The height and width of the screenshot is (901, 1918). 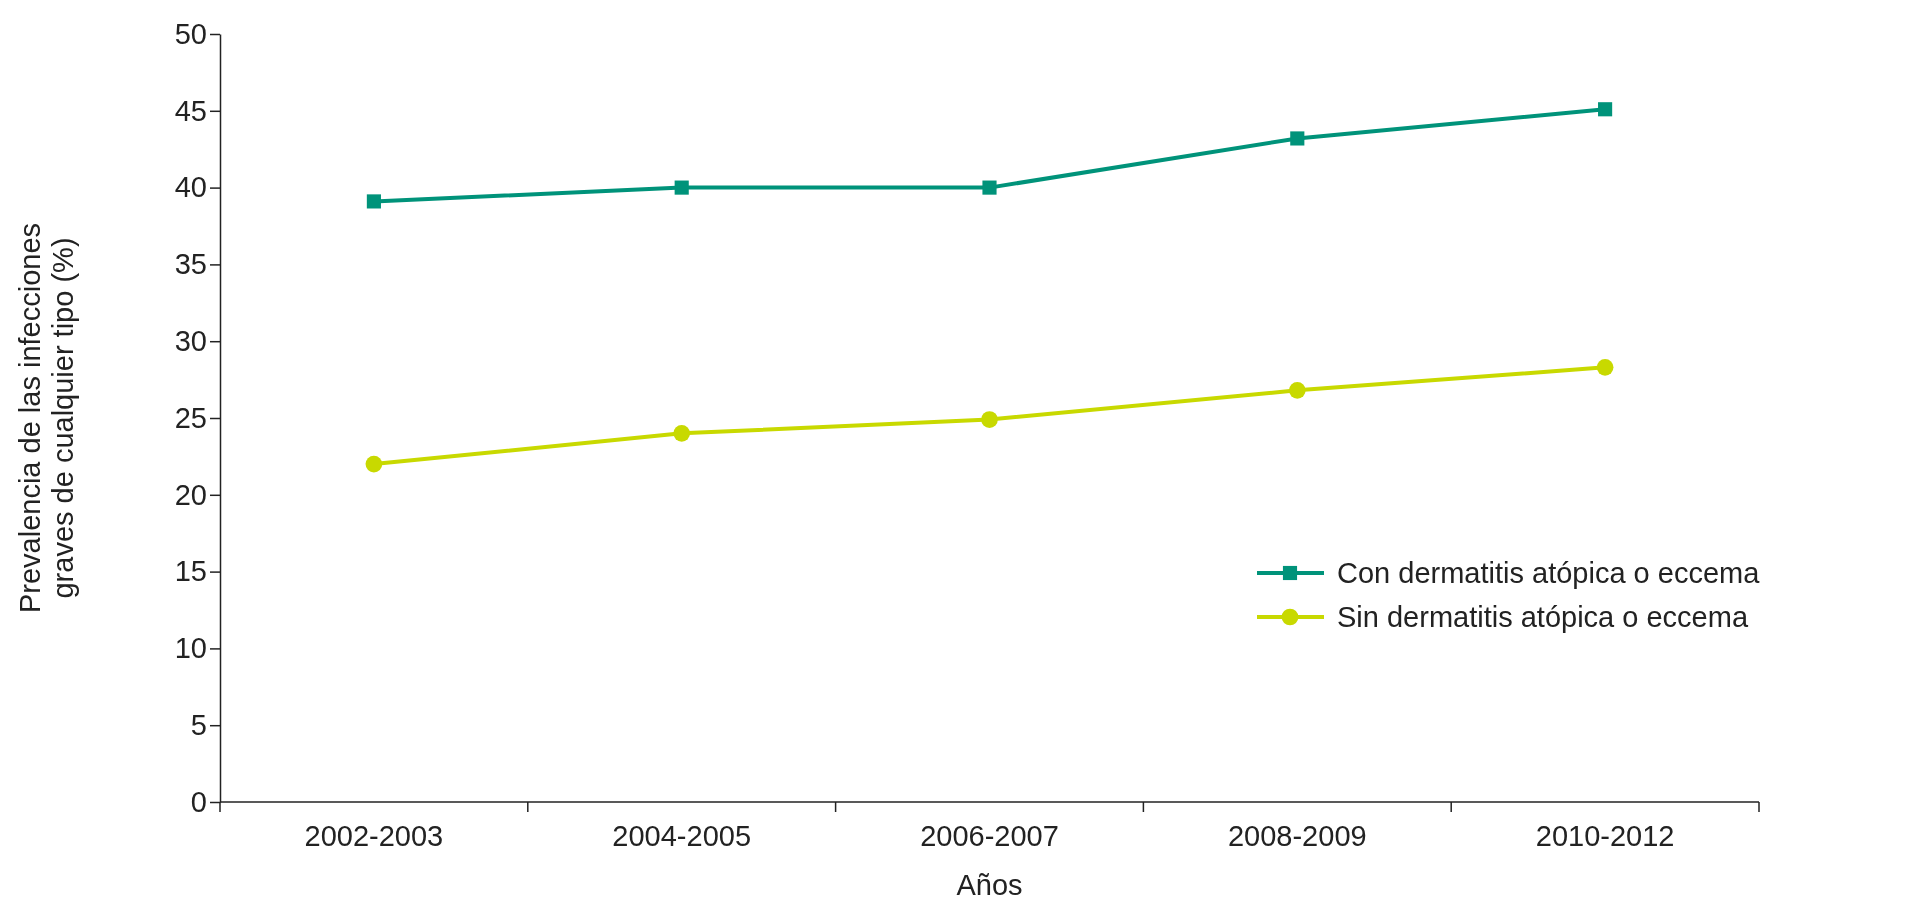 I want to click on y-tick-label: 25, so click(x=190, y=417).